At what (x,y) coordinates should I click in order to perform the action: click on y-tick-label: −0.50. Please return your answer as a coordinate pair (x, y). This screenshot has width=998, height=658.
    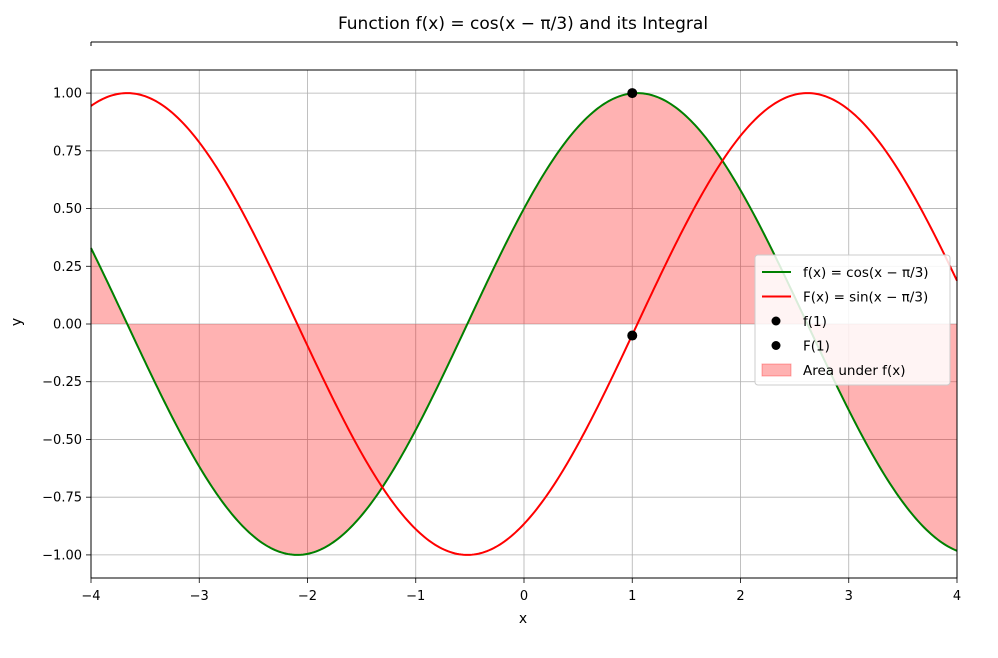
    Looking at the image, I should click on (62, 440).